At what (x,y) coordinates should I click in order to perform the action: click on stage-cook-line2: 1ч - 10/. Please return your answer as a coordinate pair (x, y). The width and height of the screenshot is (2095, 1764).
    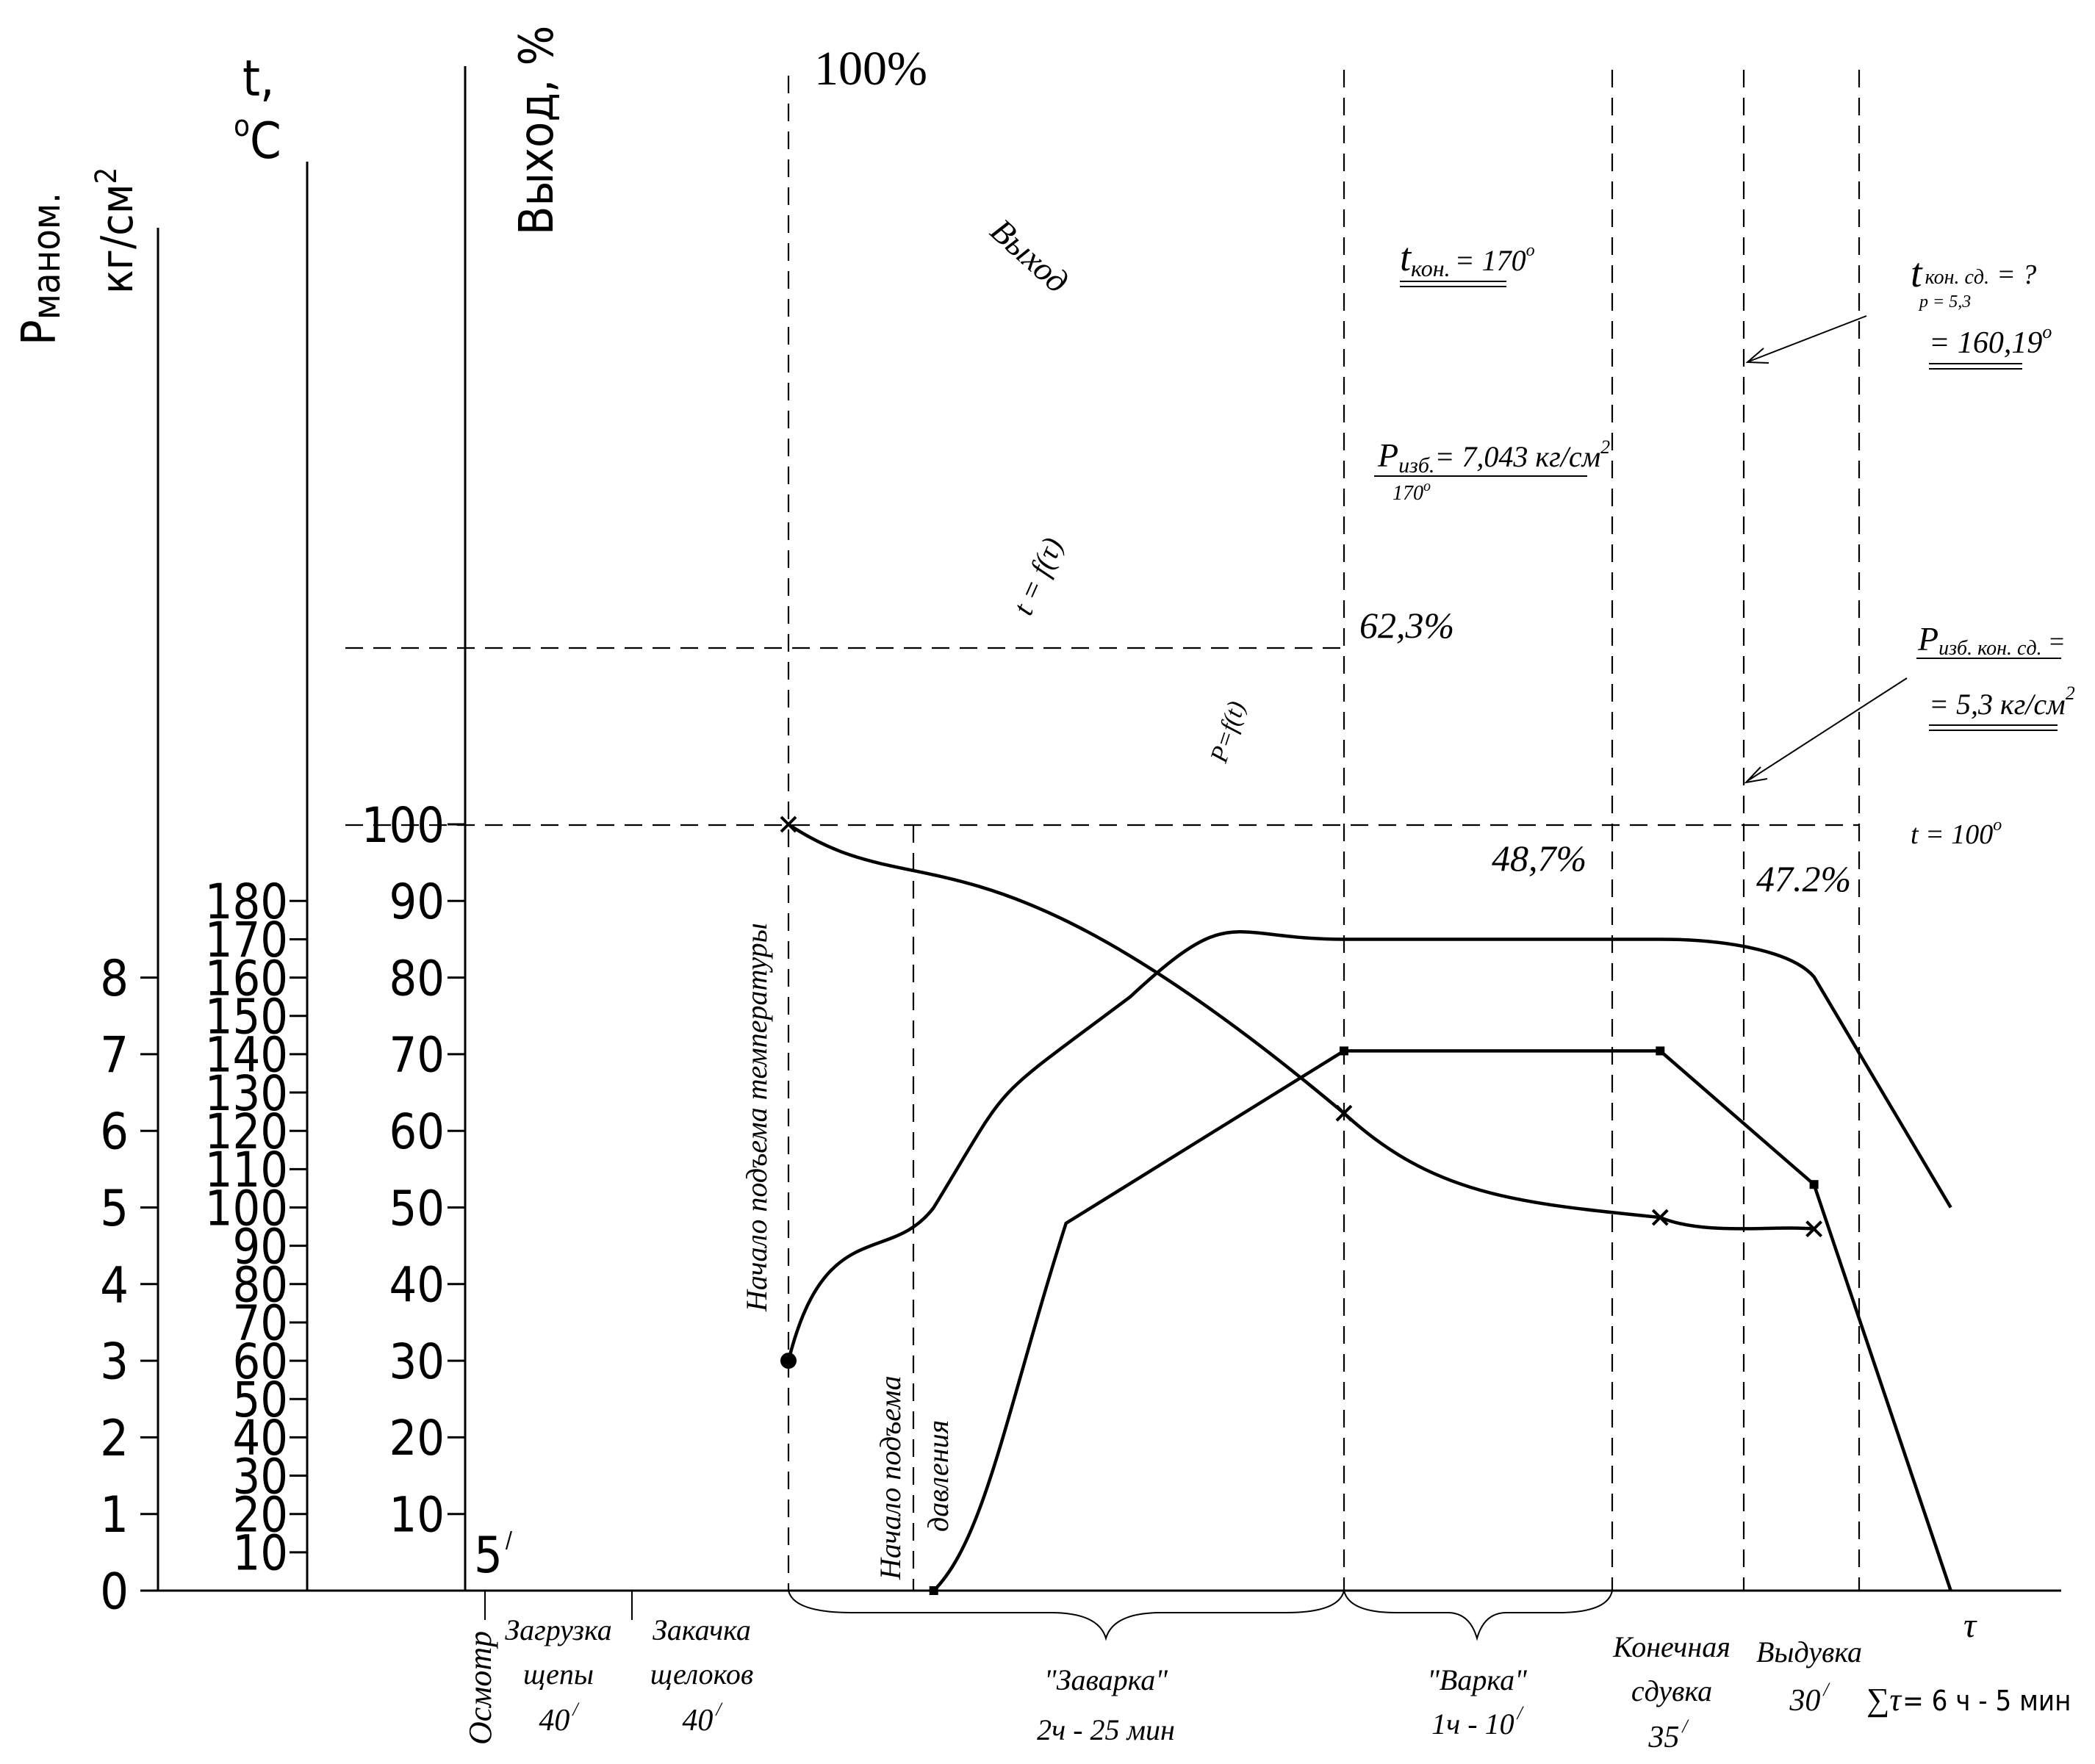
    Looking at the image, I should click on (1477, 1721).